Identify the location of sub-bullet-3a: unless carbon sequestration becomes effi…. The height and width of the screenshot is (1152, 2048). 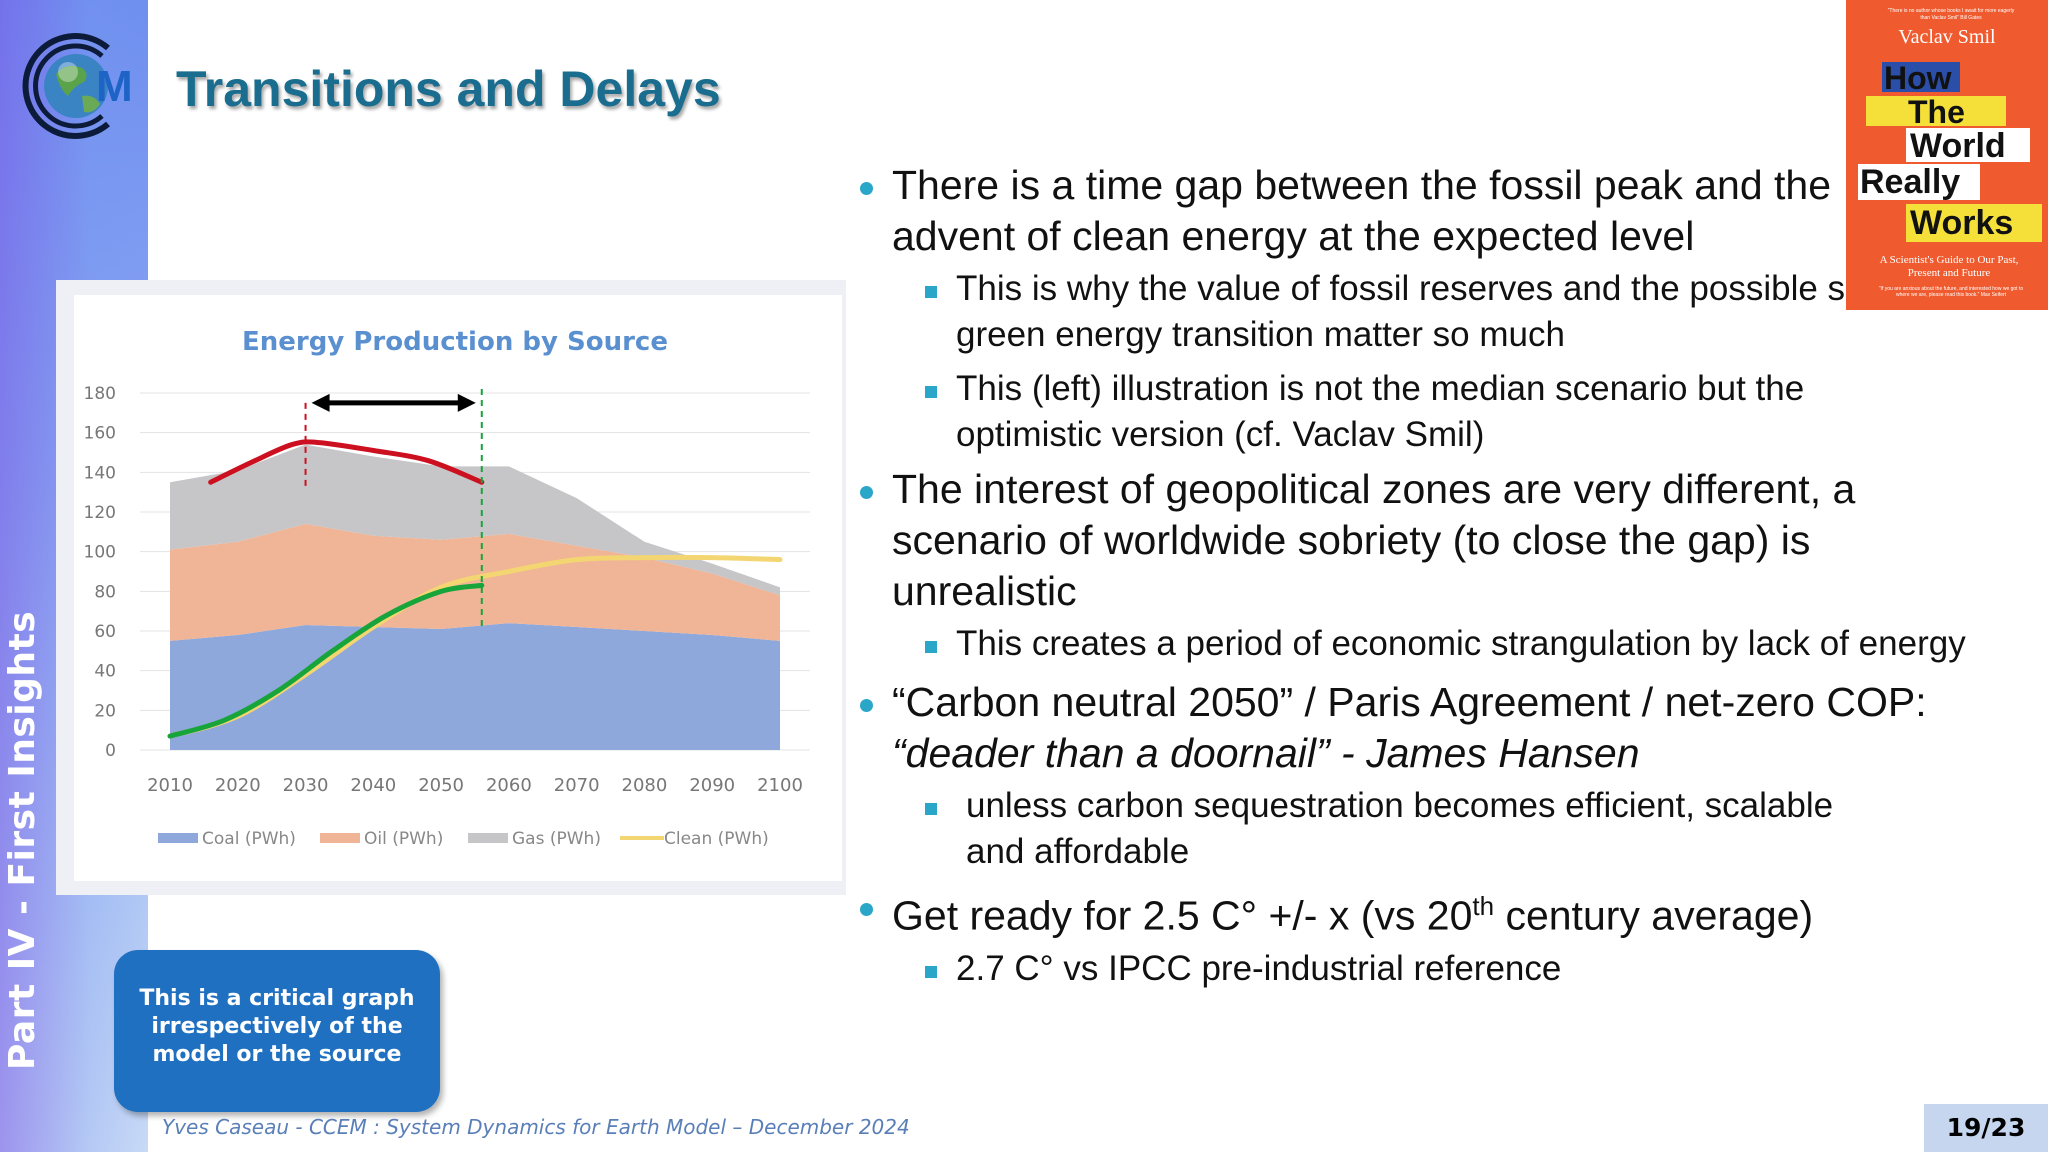
(1359, 829).